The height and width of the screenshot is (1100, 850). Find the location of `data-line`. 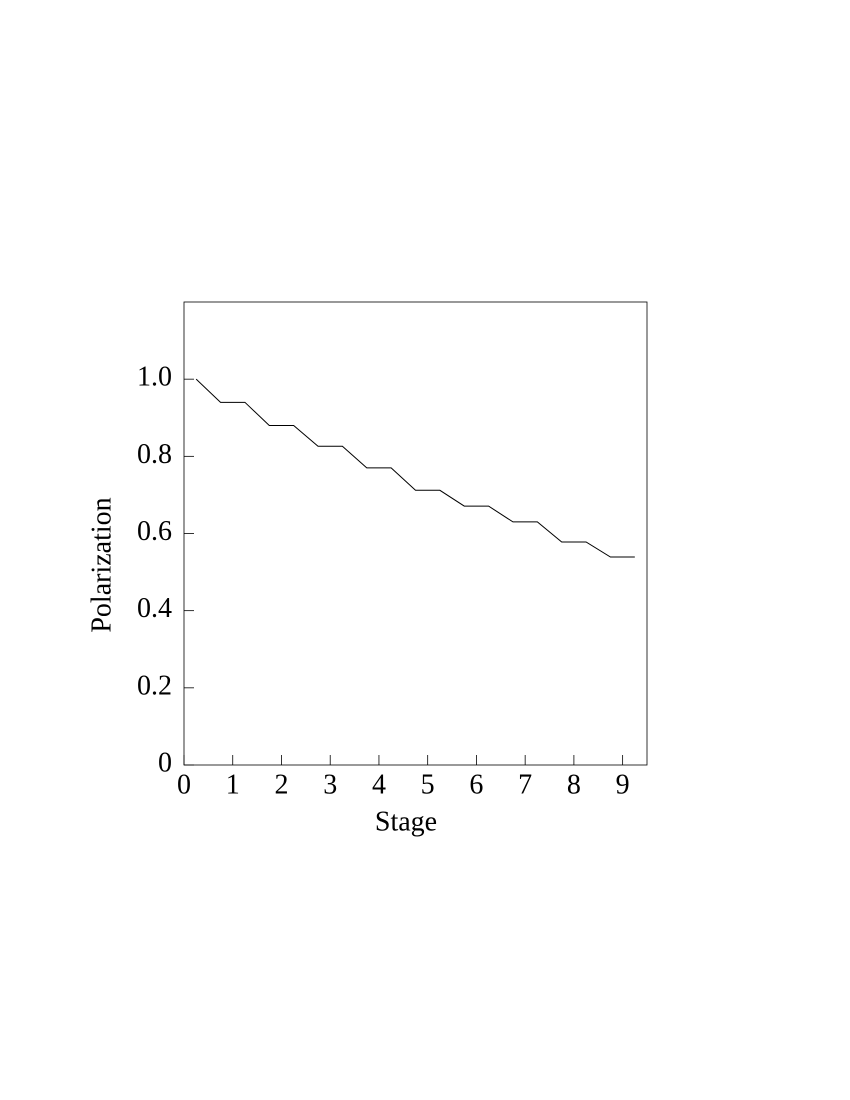

data-line is located at coordinates (415, 468).